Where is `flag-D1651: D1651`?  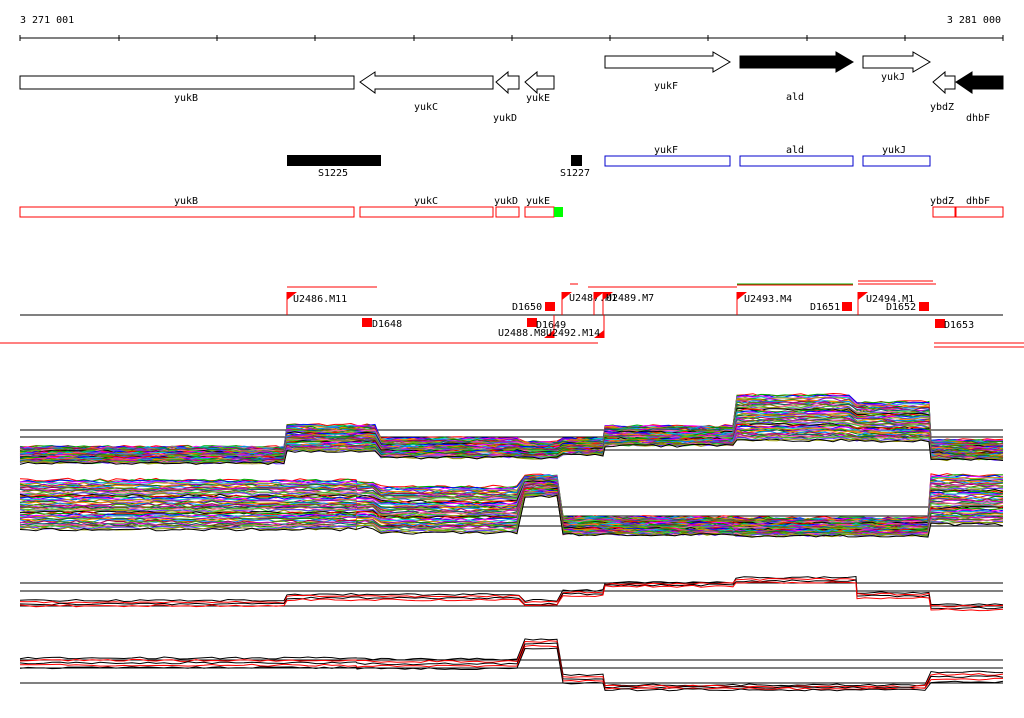
flag-D1651: D1651 is located at coordinates (831, 307).